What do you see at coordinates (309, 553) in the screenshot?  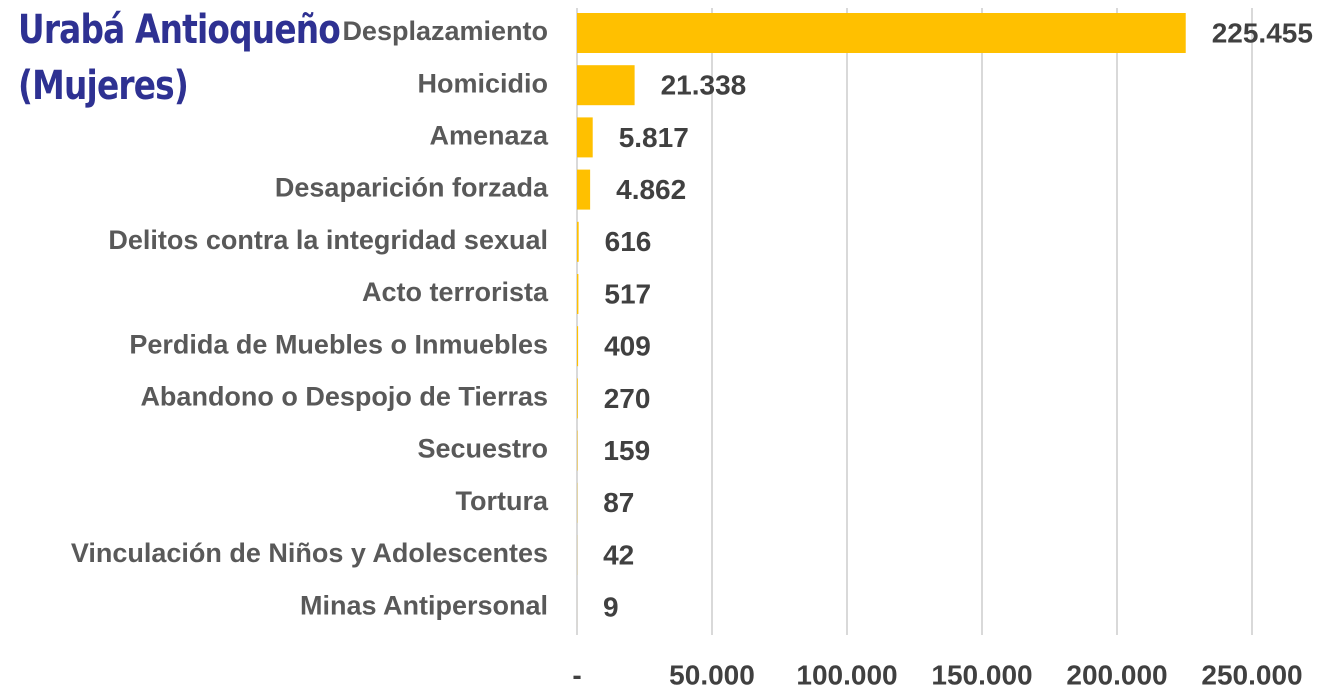 I see `y-tick-label: Vinculación de Niños y Adolescentes` at bounding box center [309, 553].